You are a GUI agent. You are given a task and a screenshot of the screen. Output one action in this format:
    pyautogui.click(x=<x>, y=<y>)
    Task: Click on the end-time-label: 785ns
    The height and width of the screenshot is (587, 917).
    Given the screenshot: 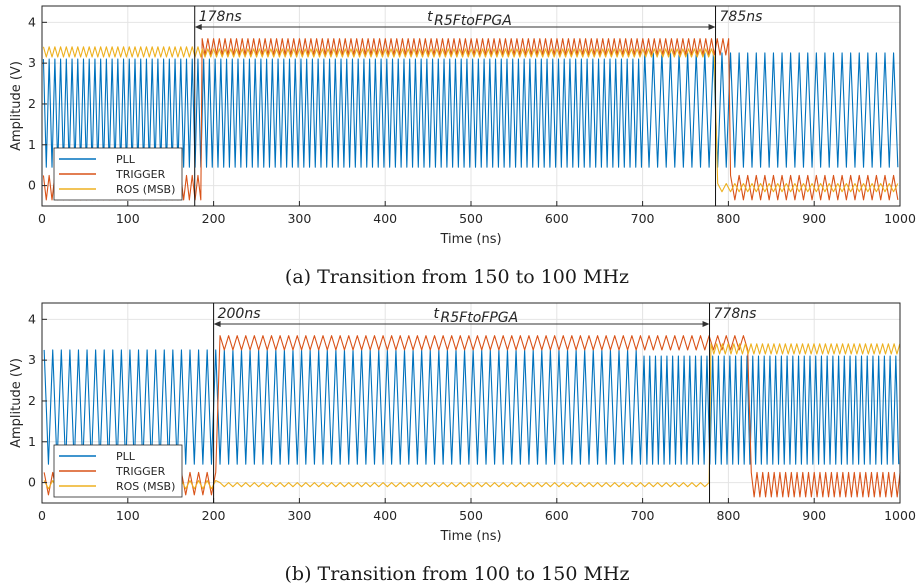 What is the action you would take?
    pyautogui.click(x=741, y=17)
    